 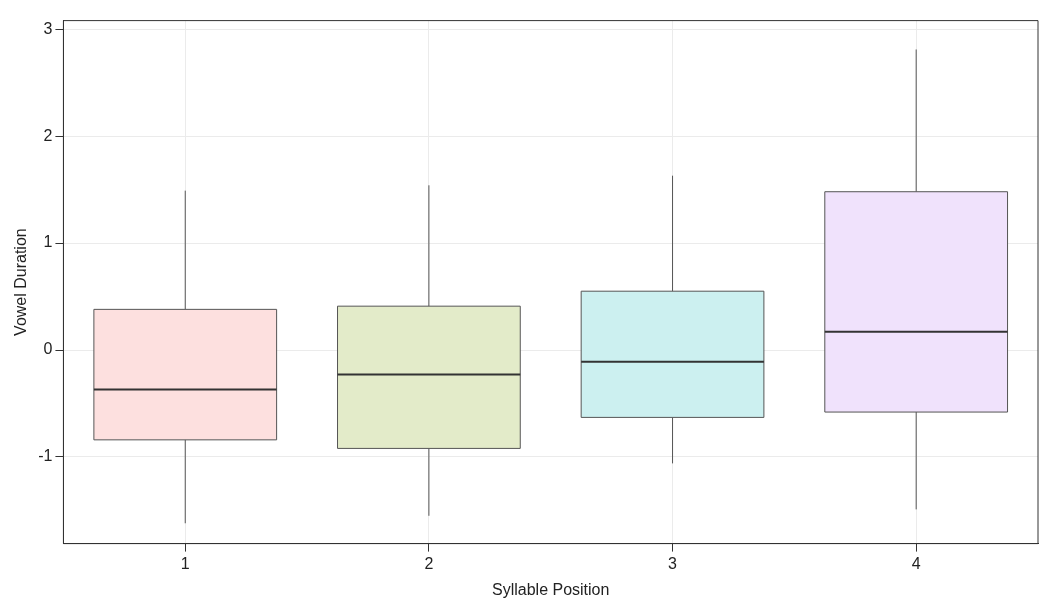 What do you see at coordinates (48, 349) in the screenshot?
I see `y-tick-label: 0` at bounding box center [48, 349].